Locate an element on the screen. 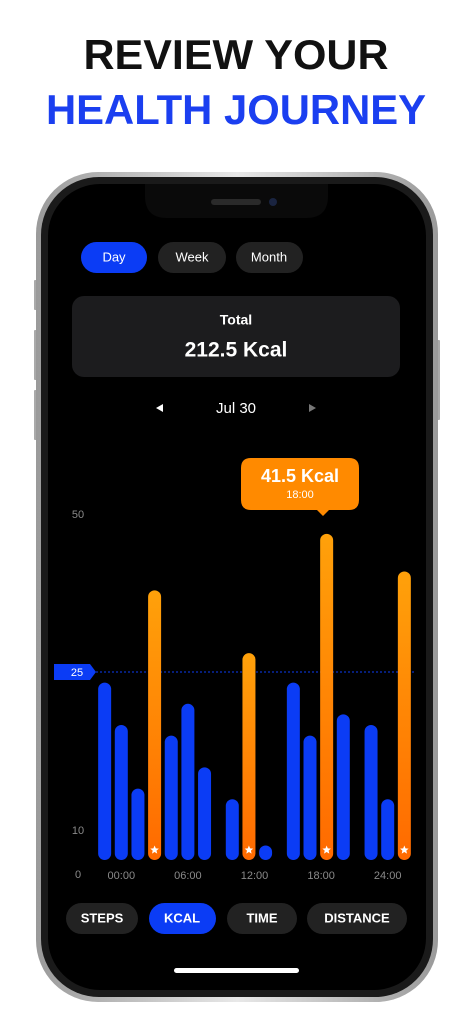  headline: REVIEW YOUR is located at coordinates (236, 54).